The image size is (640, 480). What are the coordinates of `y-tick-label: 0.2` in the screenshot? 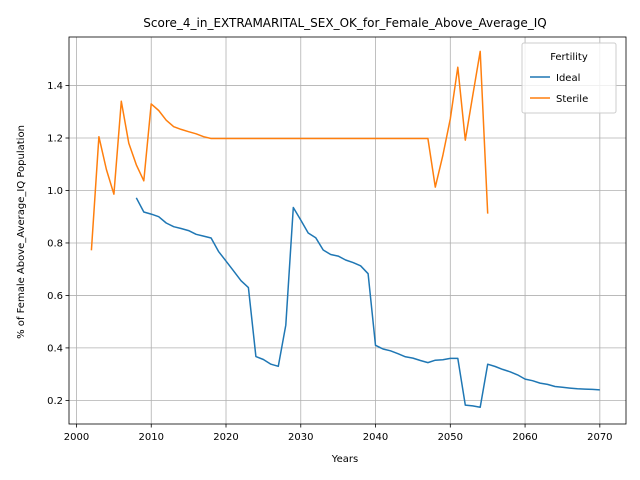 It's located at (55, 401).